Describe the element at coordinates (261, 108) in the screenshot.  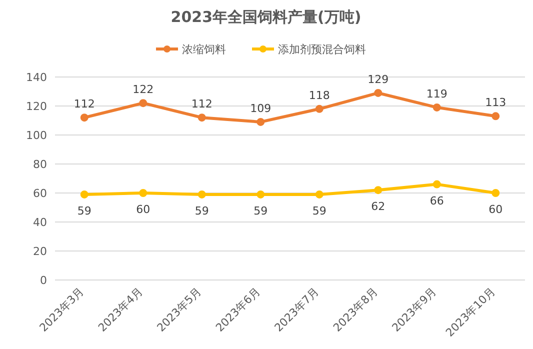
I see `data-label: 109` at that location.